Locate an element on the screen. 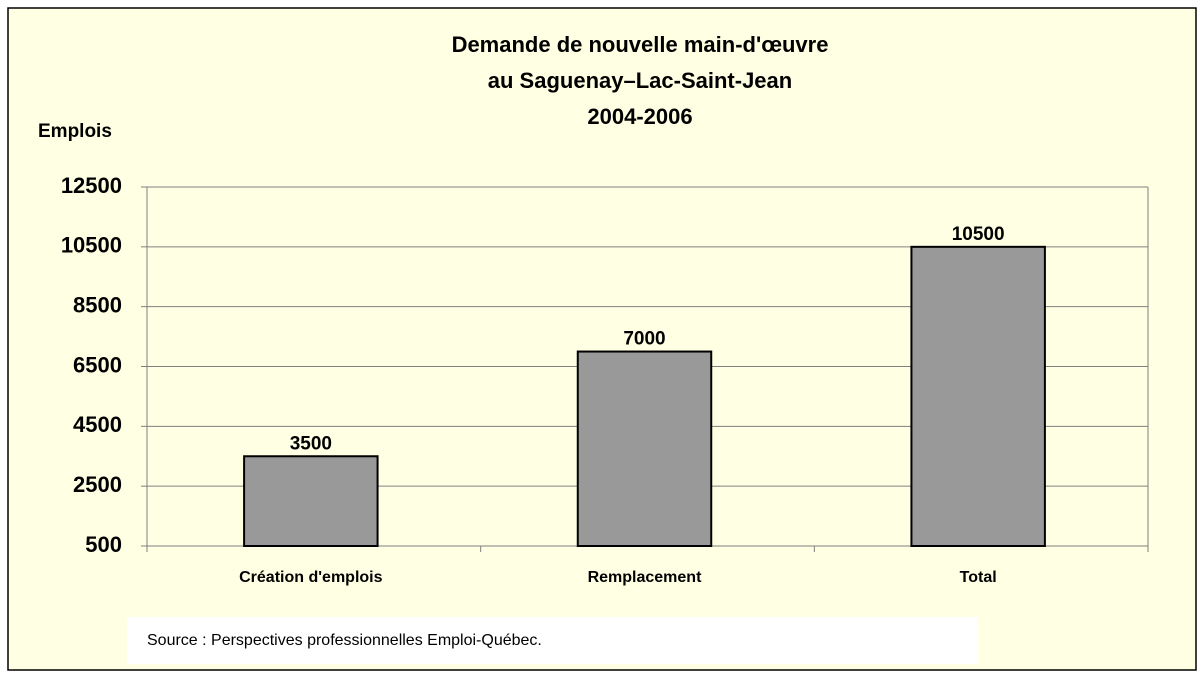 This screenshot has height=678, width=1204. y-tick-label: 6500 is located at coordinates (97, 364).